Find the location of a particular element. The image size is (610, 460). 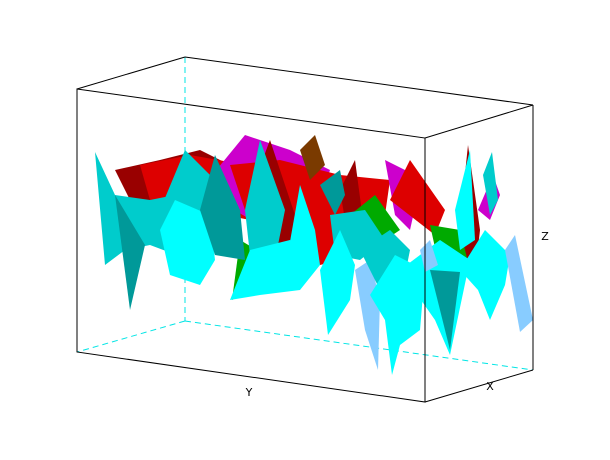

z-axis-label: Z is located at coordinates (545, 236).